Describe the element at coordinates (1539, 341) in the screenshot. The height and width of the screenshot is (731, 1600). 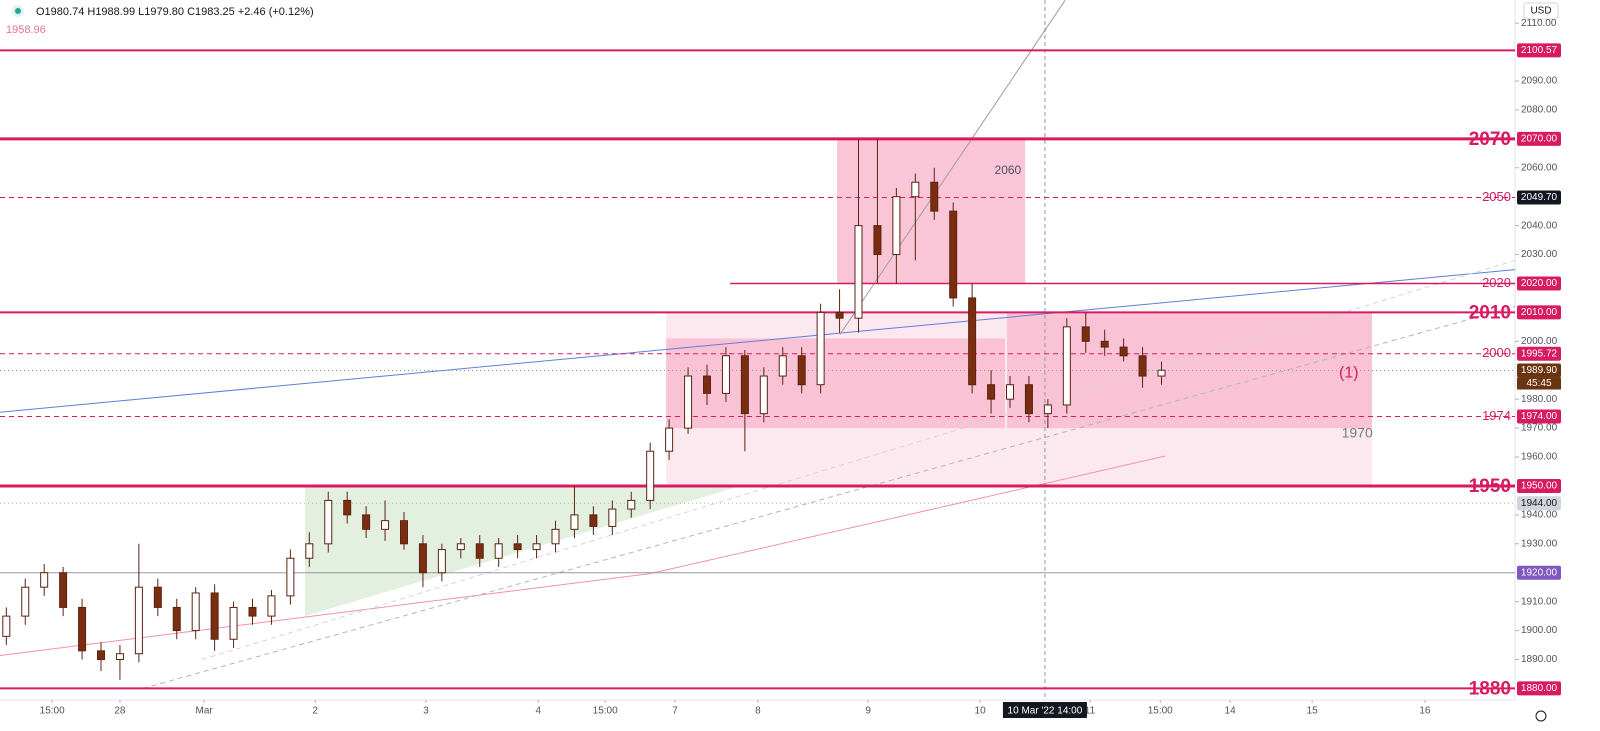
I see `y-tick-label: 2000.00` at that location.